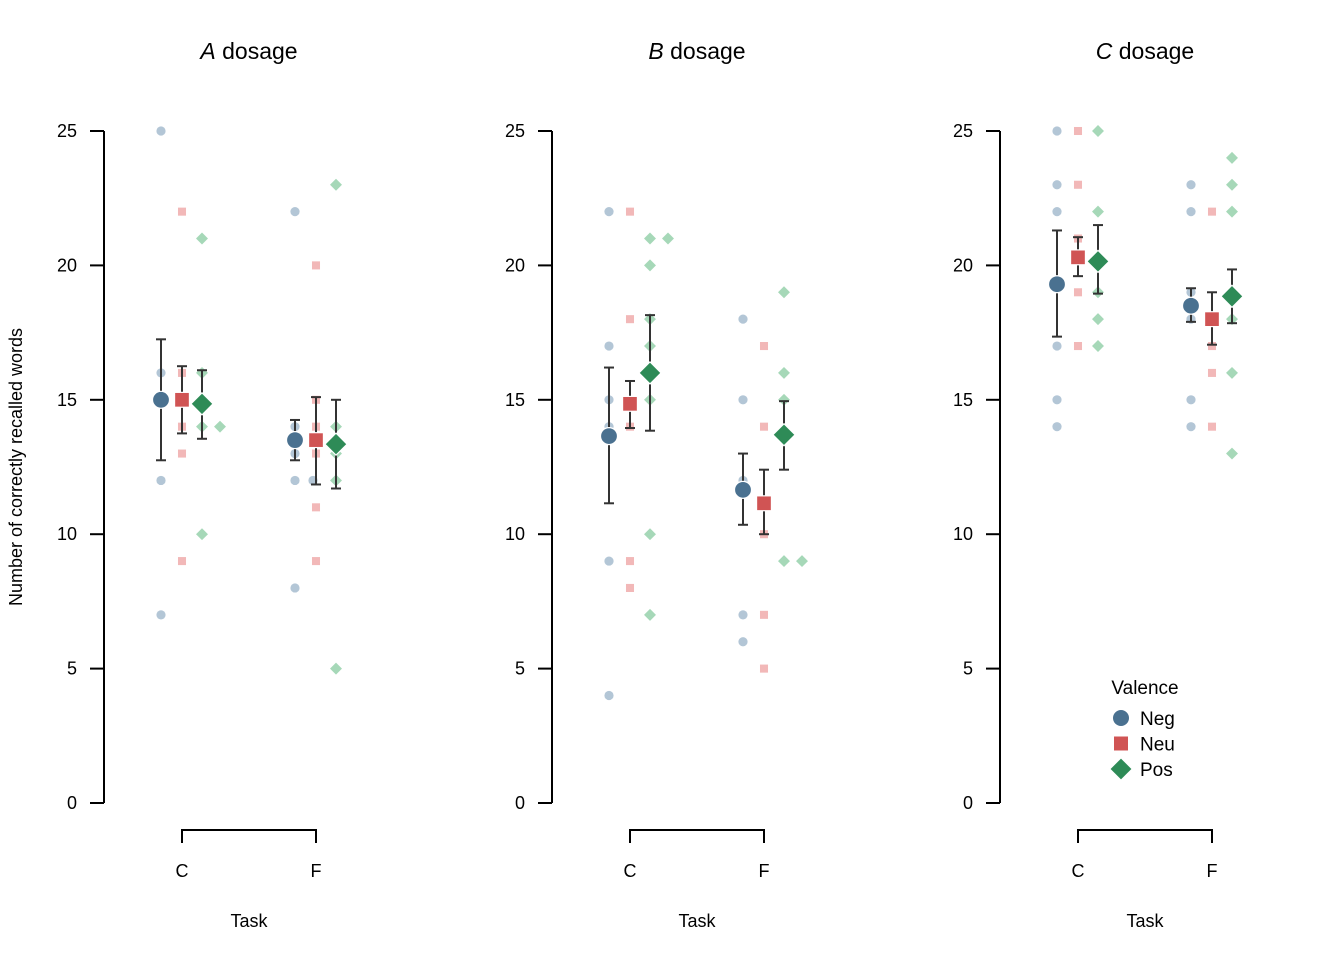 This screenshot has width=1344, height=960. Describe the element at coordinates (1157, 745) in the screenshot. I see `legend-label: Neu` at that location.